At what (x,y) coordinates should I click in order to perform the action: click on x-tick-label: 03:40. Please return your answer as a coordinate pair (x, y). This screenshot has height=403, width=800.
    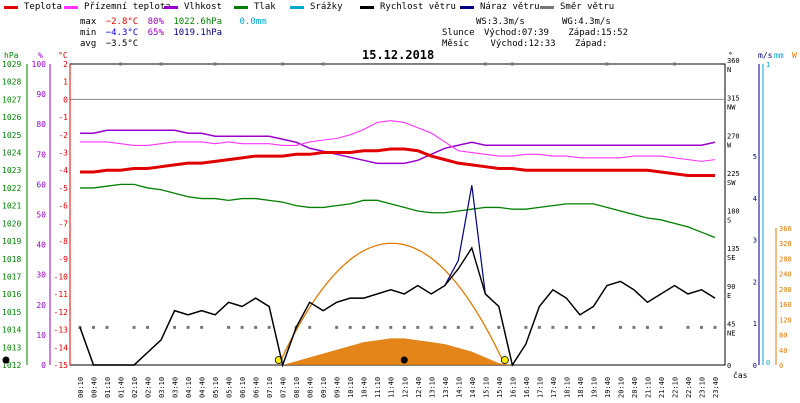
    Looking at the image, I should click on (176, 387).